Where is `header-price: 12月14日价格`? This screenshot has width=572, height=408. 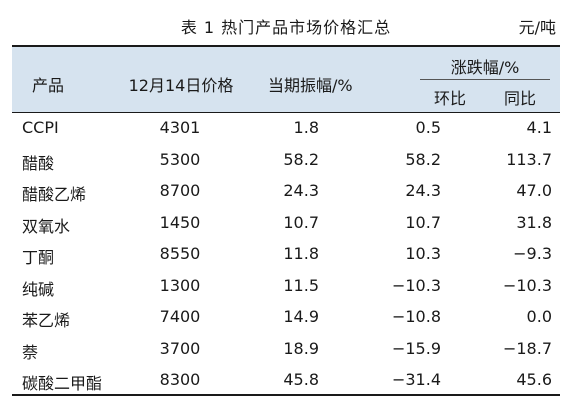
header-price: 12月14日价格 is located at coordinates (181, 85).